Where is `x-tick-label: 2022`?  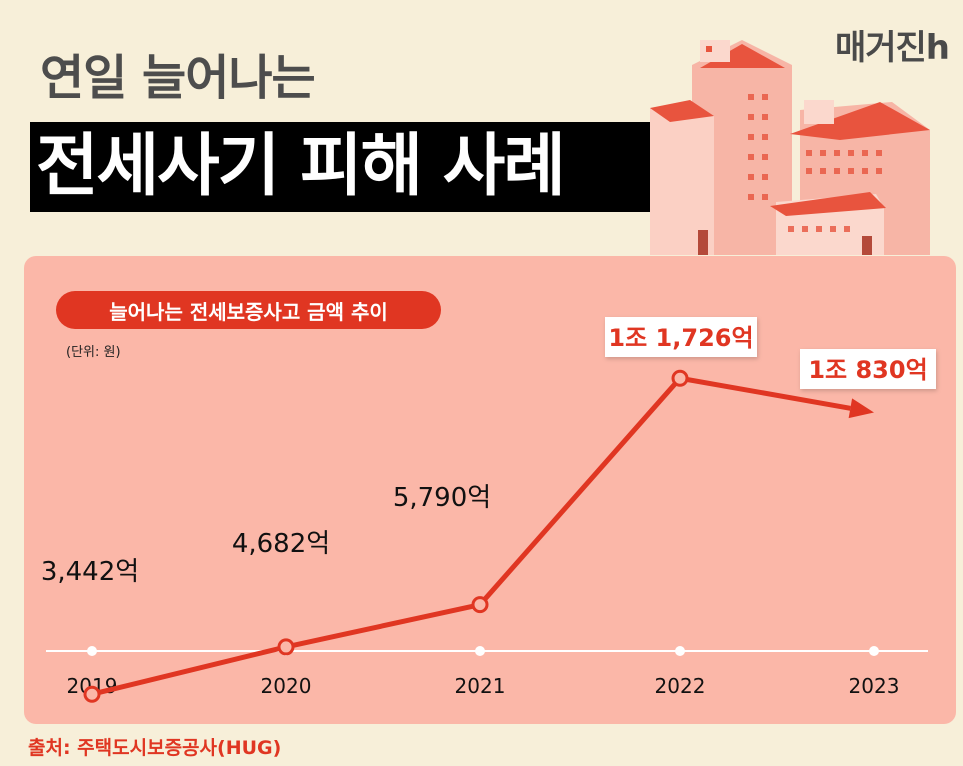 x-tick-label: 2022 is located at coordinates (680, 686).